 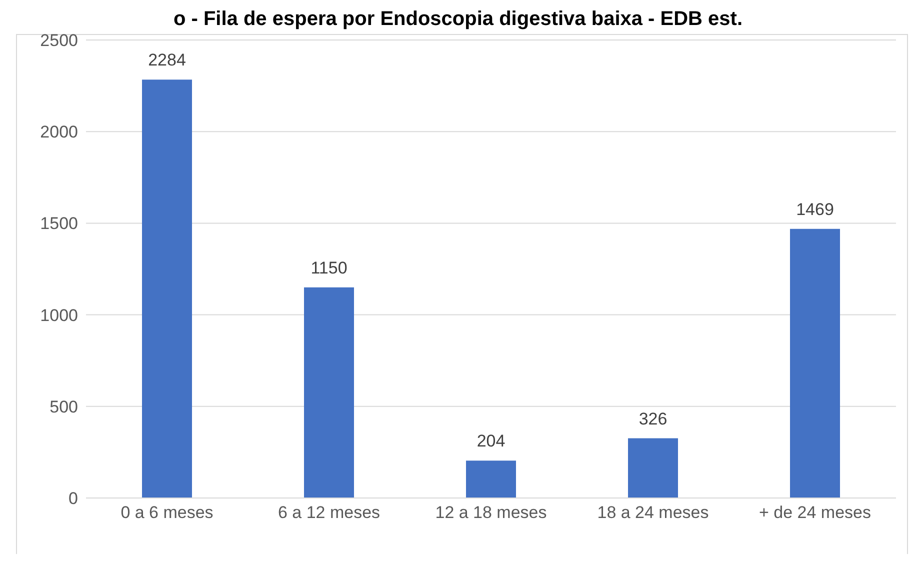 What do you see at coordinates (59, 40) in the screenshot?
I see `y-tick-label: 2500` at bounding box center [59, 40].